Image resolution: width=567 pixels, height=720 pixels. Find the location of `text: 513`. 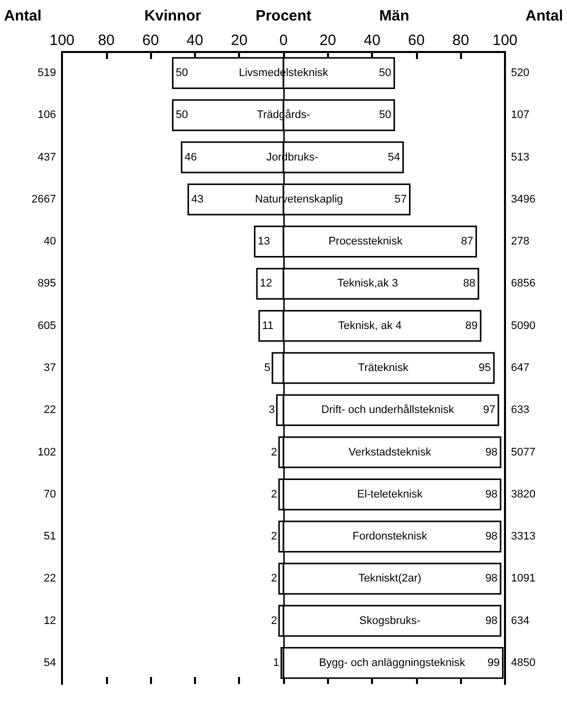

text: 513 is located at coordinates (520, 157).